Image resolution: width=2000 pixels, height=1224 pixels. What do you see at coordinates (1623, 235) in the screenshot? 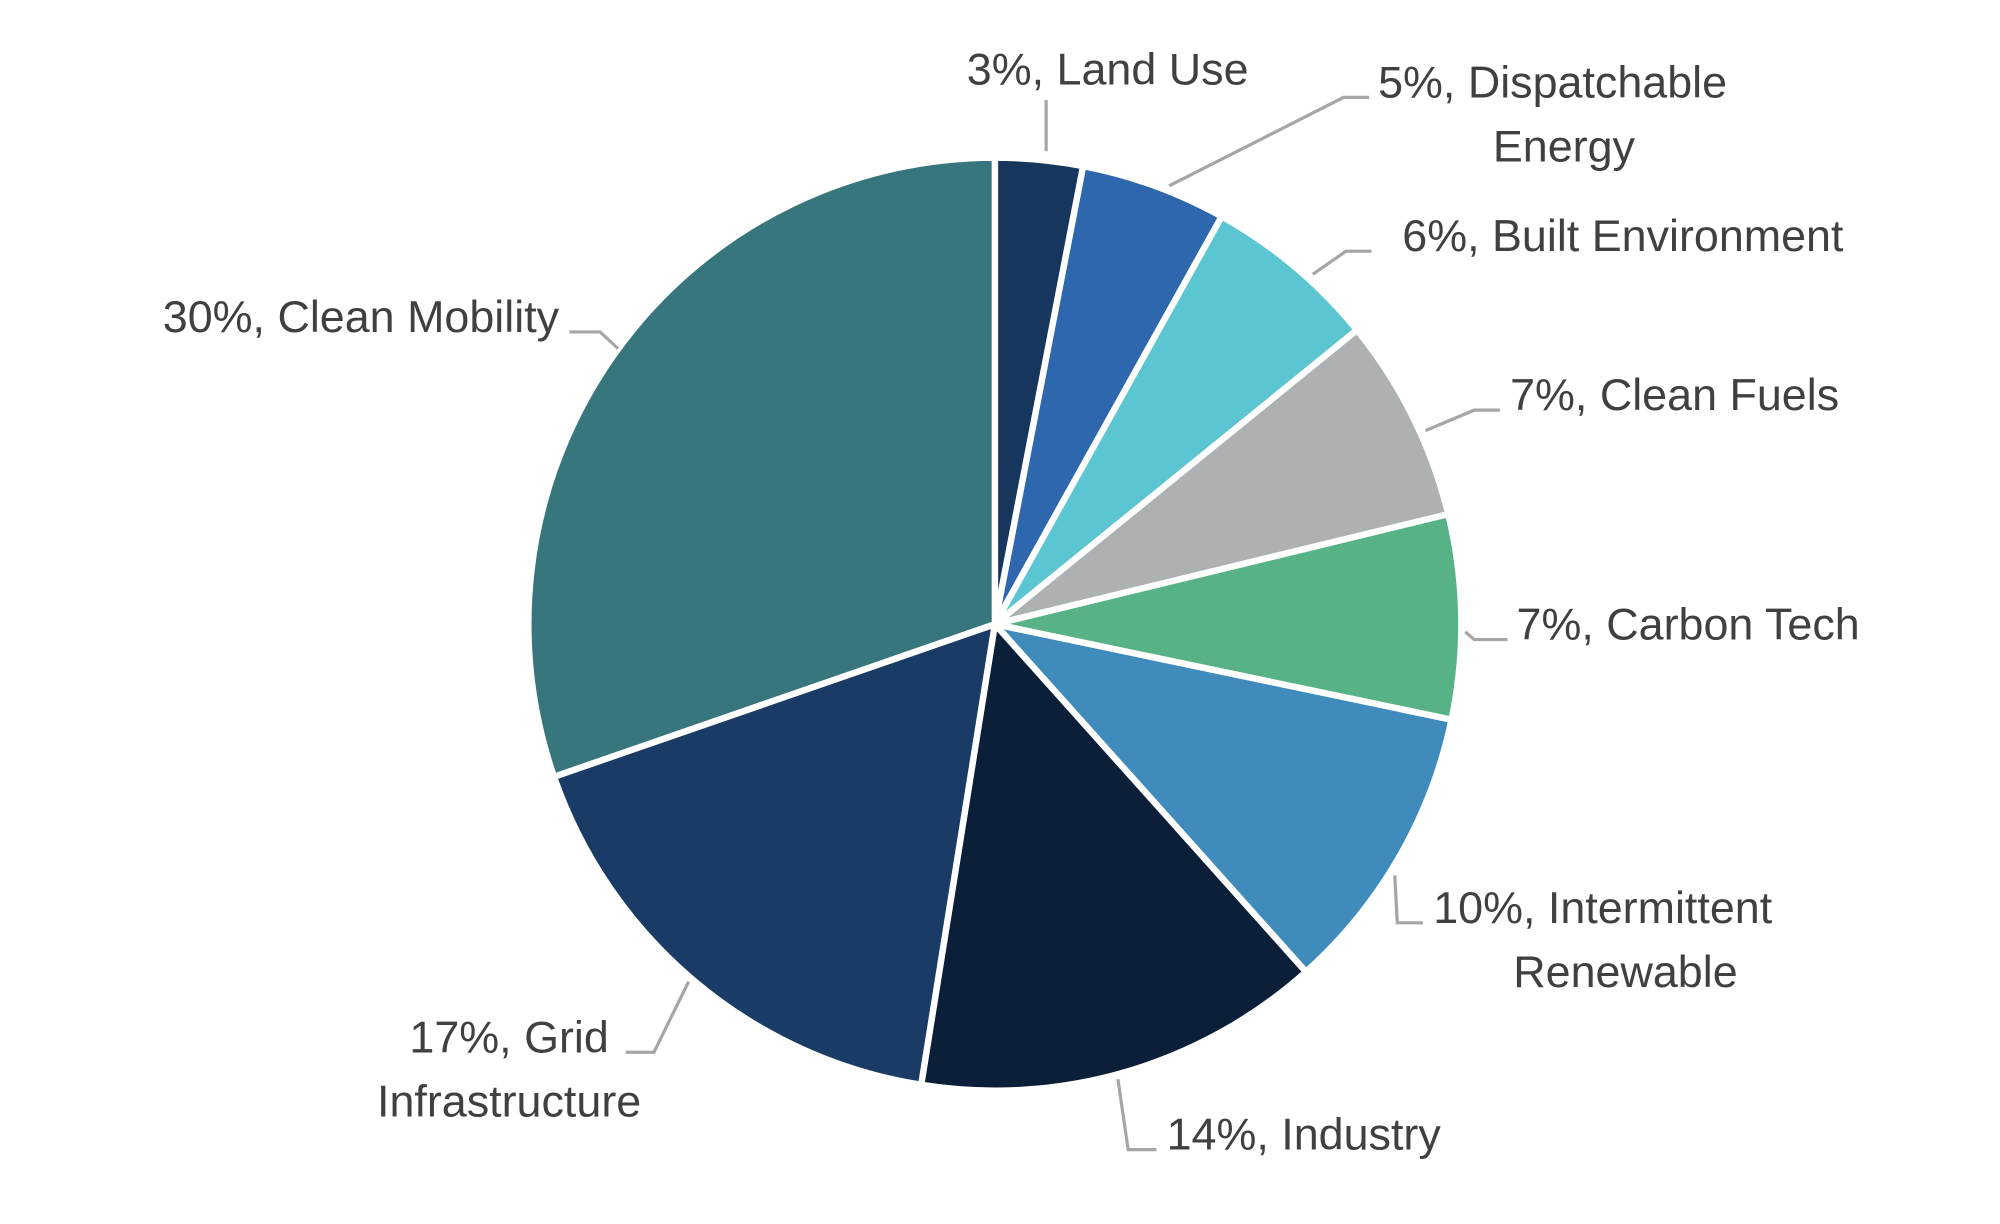
I see `data-label: 6%, Built Environment` at bounding box center [1623, 235].